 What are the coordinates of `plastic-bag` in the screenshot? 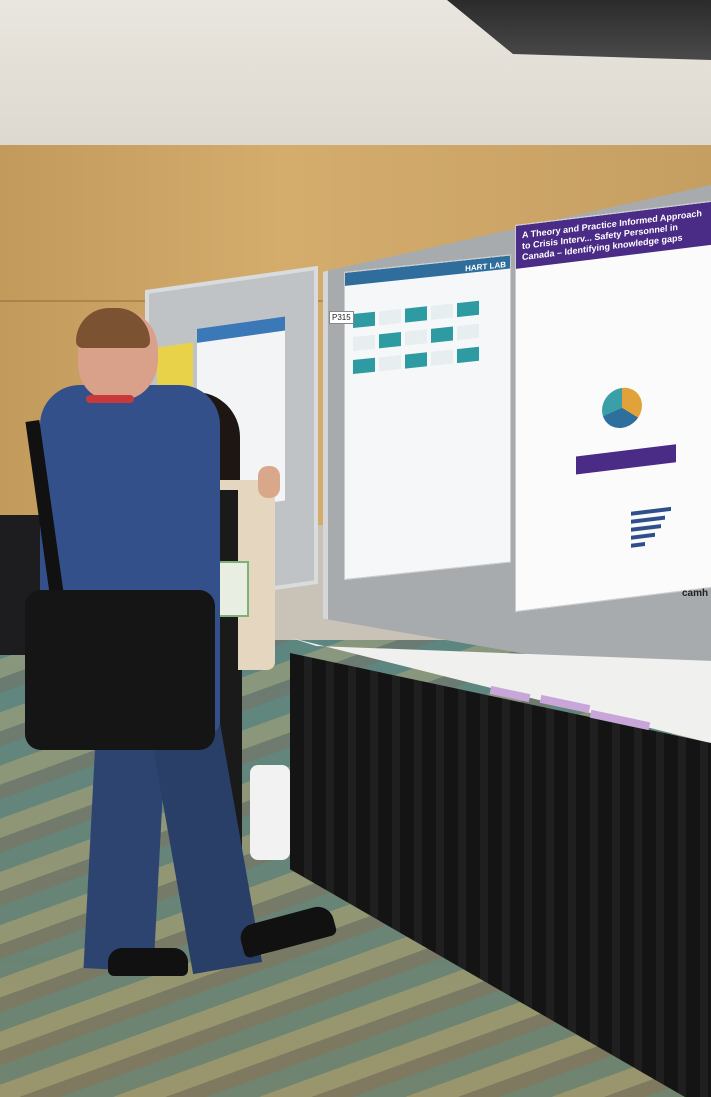 It's located at (270, 812).